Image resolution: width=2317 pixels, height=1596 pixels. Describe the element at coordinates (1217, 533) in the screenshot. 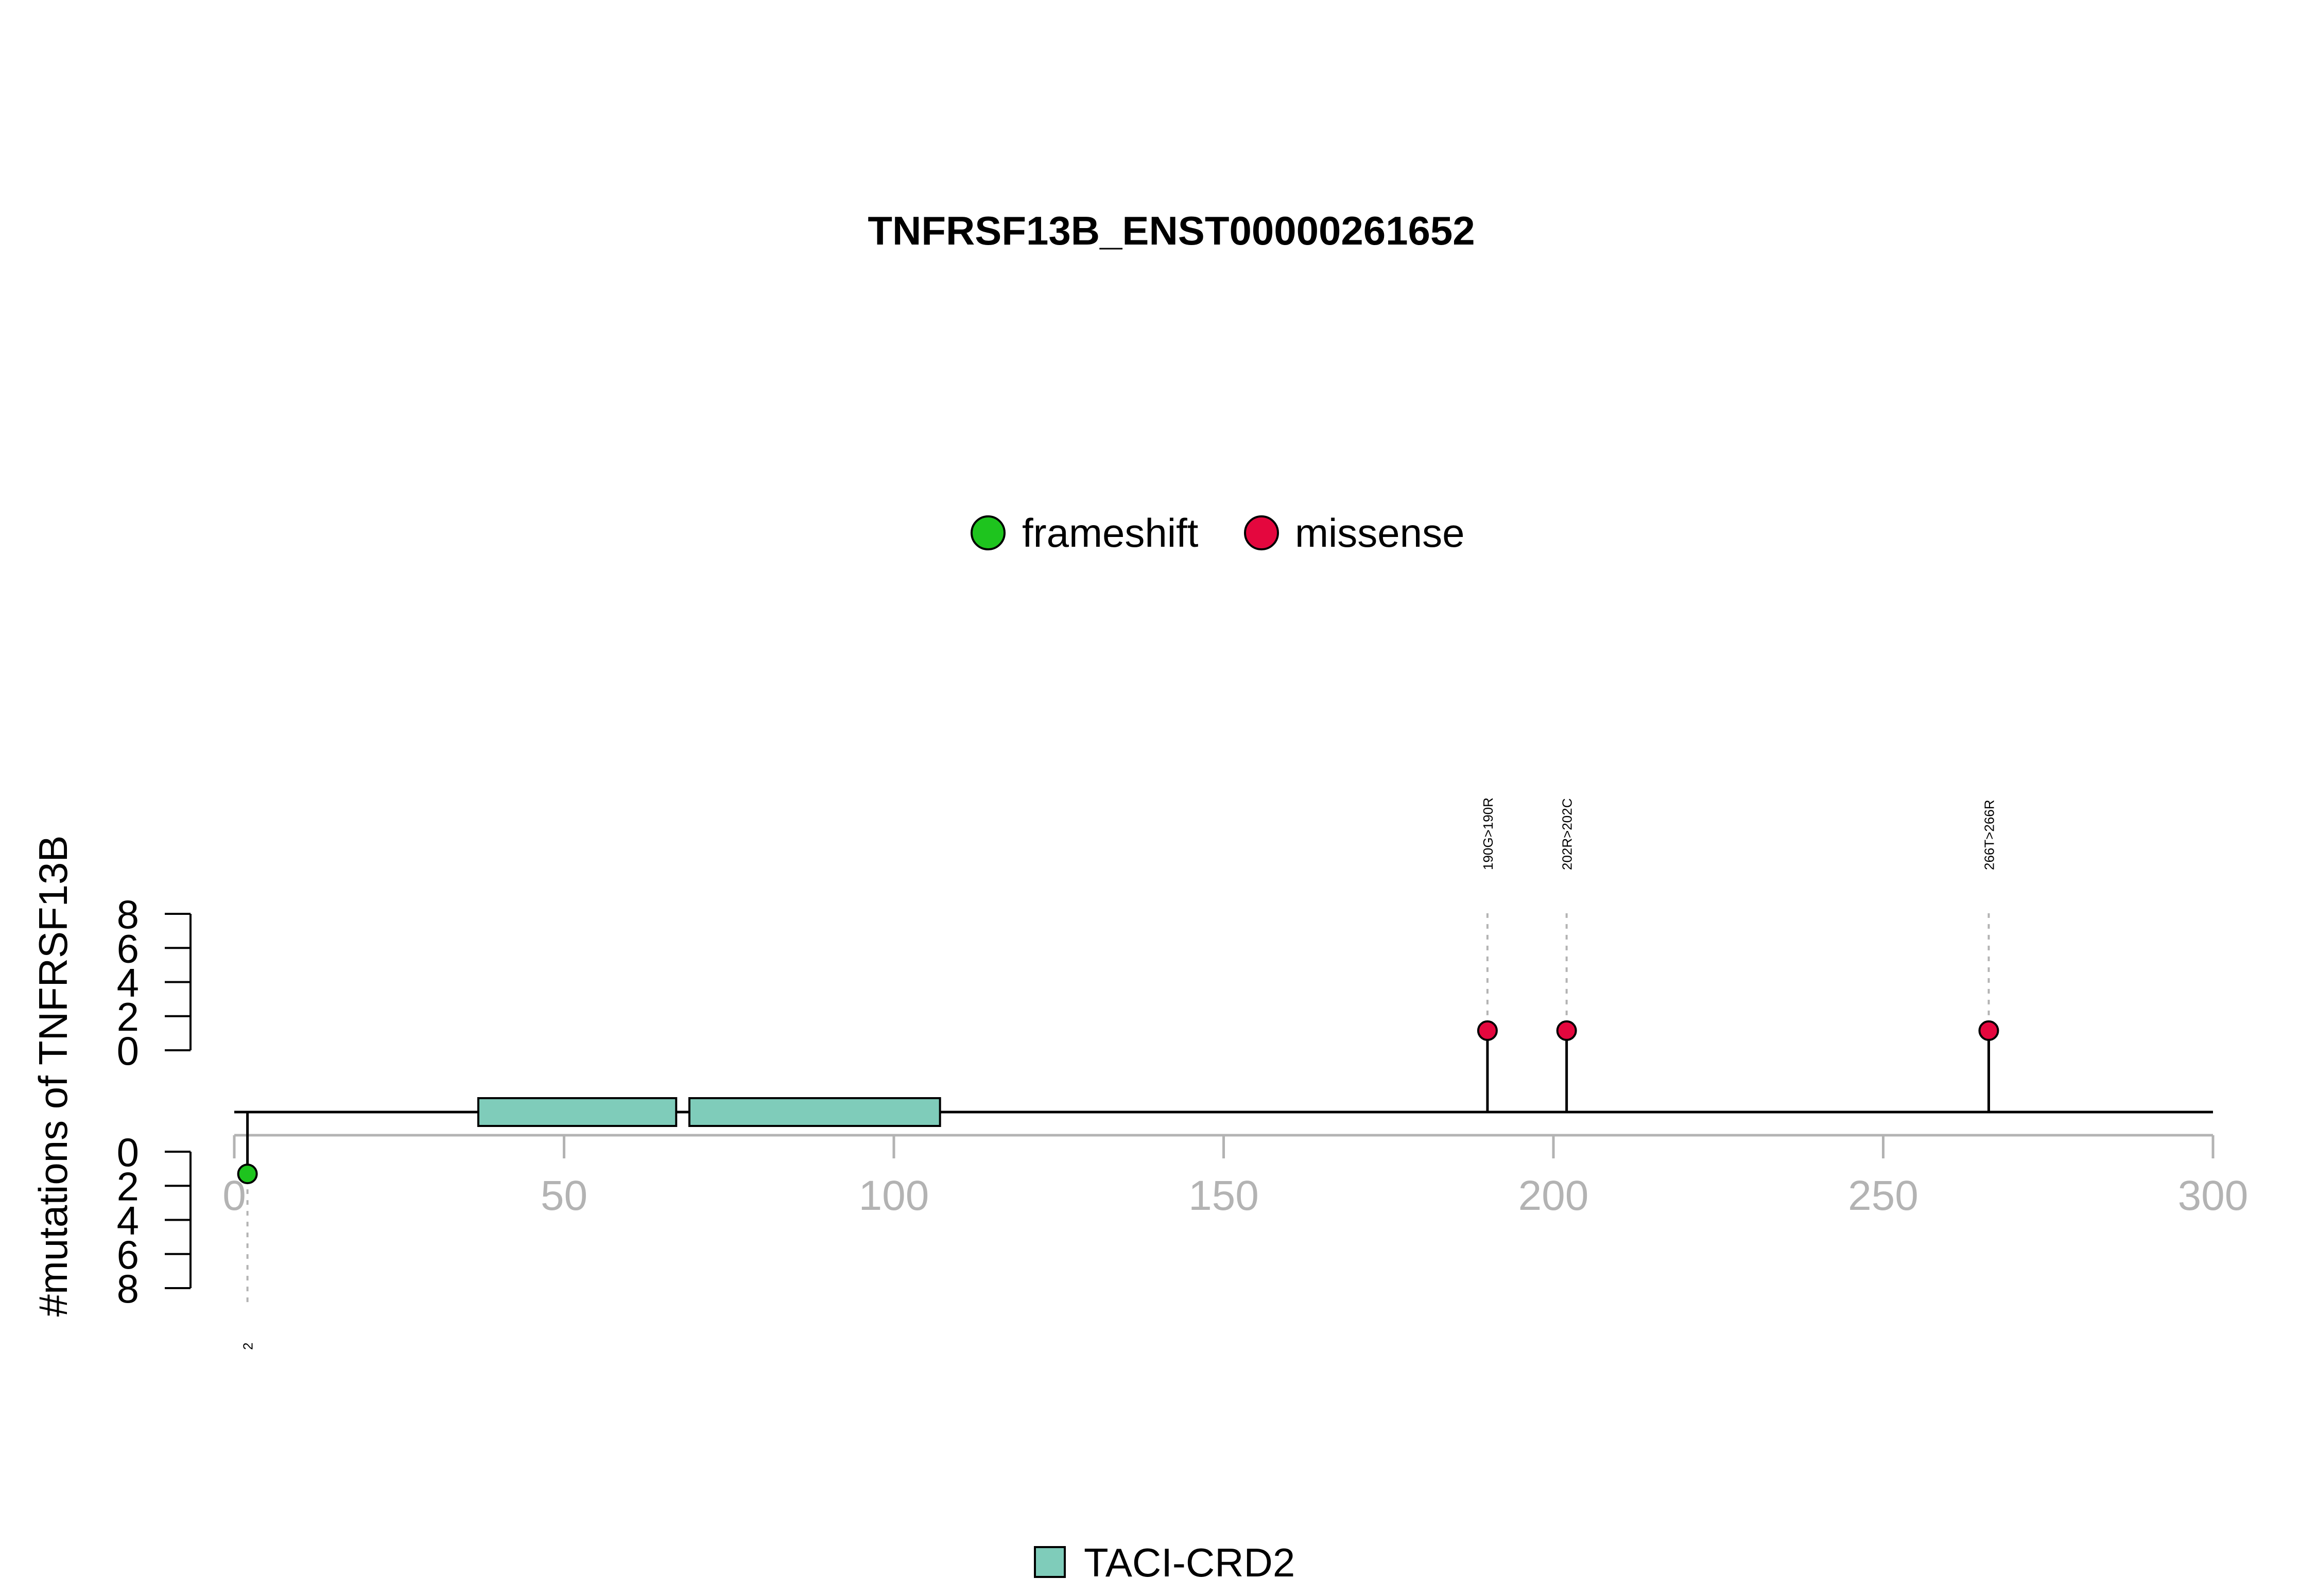

I see `mutation-type-legend: frameshift missense` at that location.